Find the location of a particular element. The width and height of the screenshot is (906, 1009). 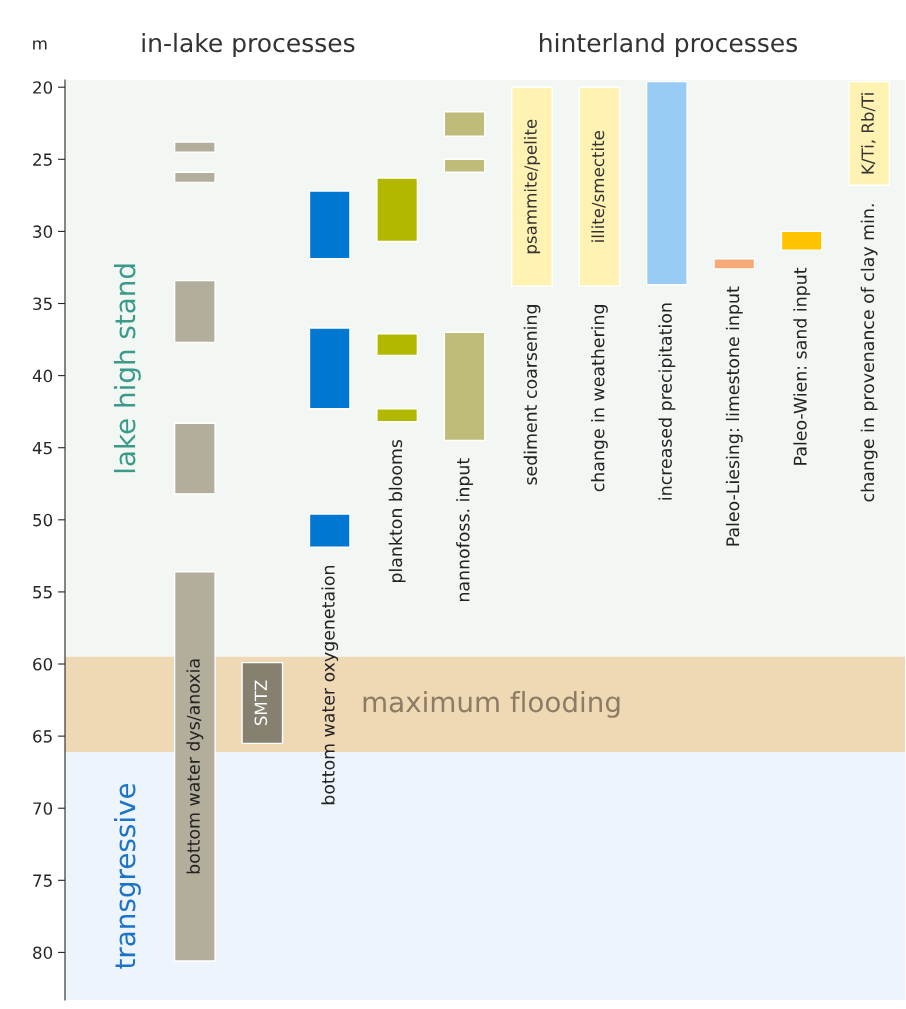

y-tick-label: 25 is located at coordinates (42, 159).